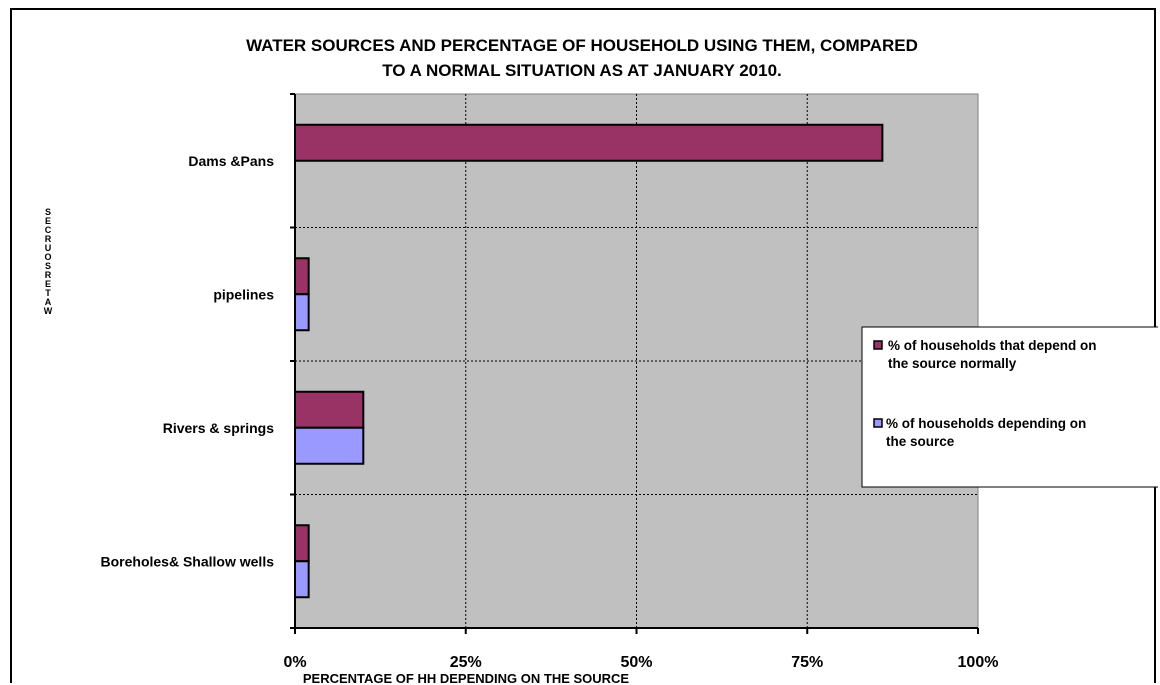  Describe the element at coordinates (218, 428) in the screenshot. I see `category-label: Rivers & springs` at that location.